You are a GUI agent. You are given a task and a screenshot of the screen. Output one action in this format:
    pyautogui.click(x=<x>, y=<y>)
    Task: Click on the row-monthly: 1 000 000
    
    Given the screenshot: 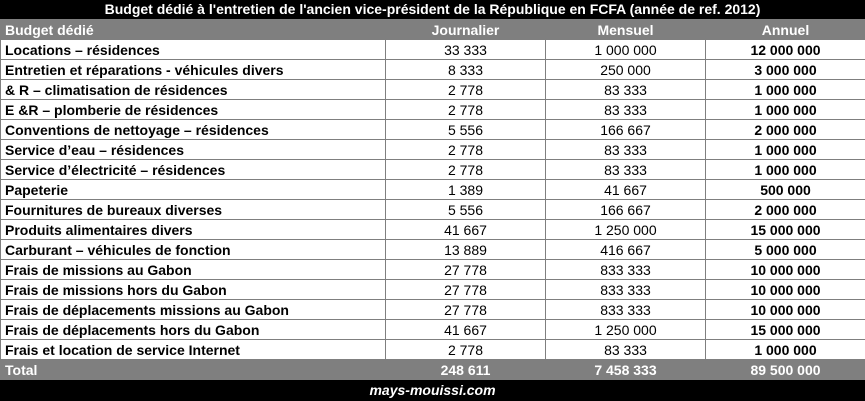 What is the action you would take?
    pyautogui.click(x=626, y=50)
    